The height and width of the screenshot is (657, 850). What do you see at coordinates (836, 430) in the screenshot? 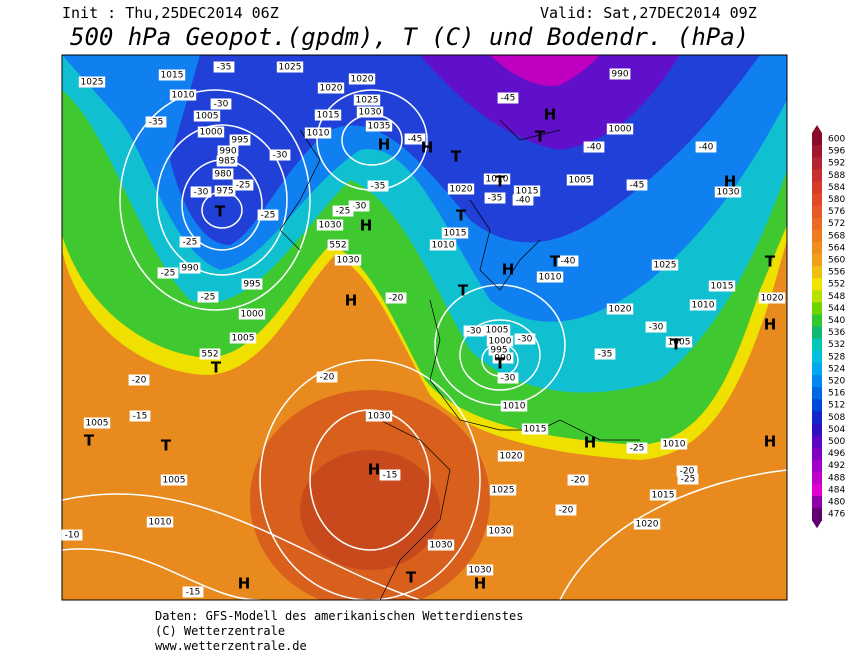
I see `colorbar-label: 504` at bounding box center [836, 430].